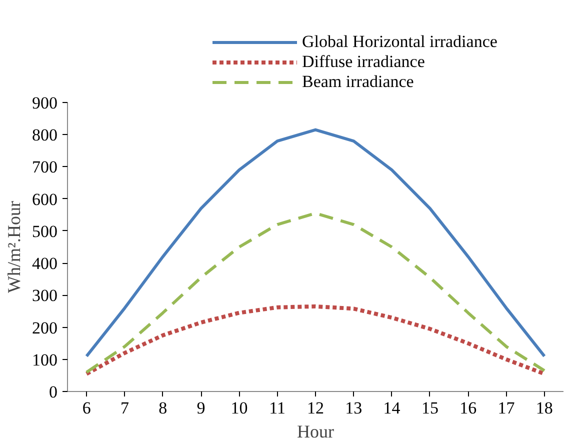 The height and width of the screenshot is (444, 573). I want to click on x-tick-label: 14, so click(392, 408).